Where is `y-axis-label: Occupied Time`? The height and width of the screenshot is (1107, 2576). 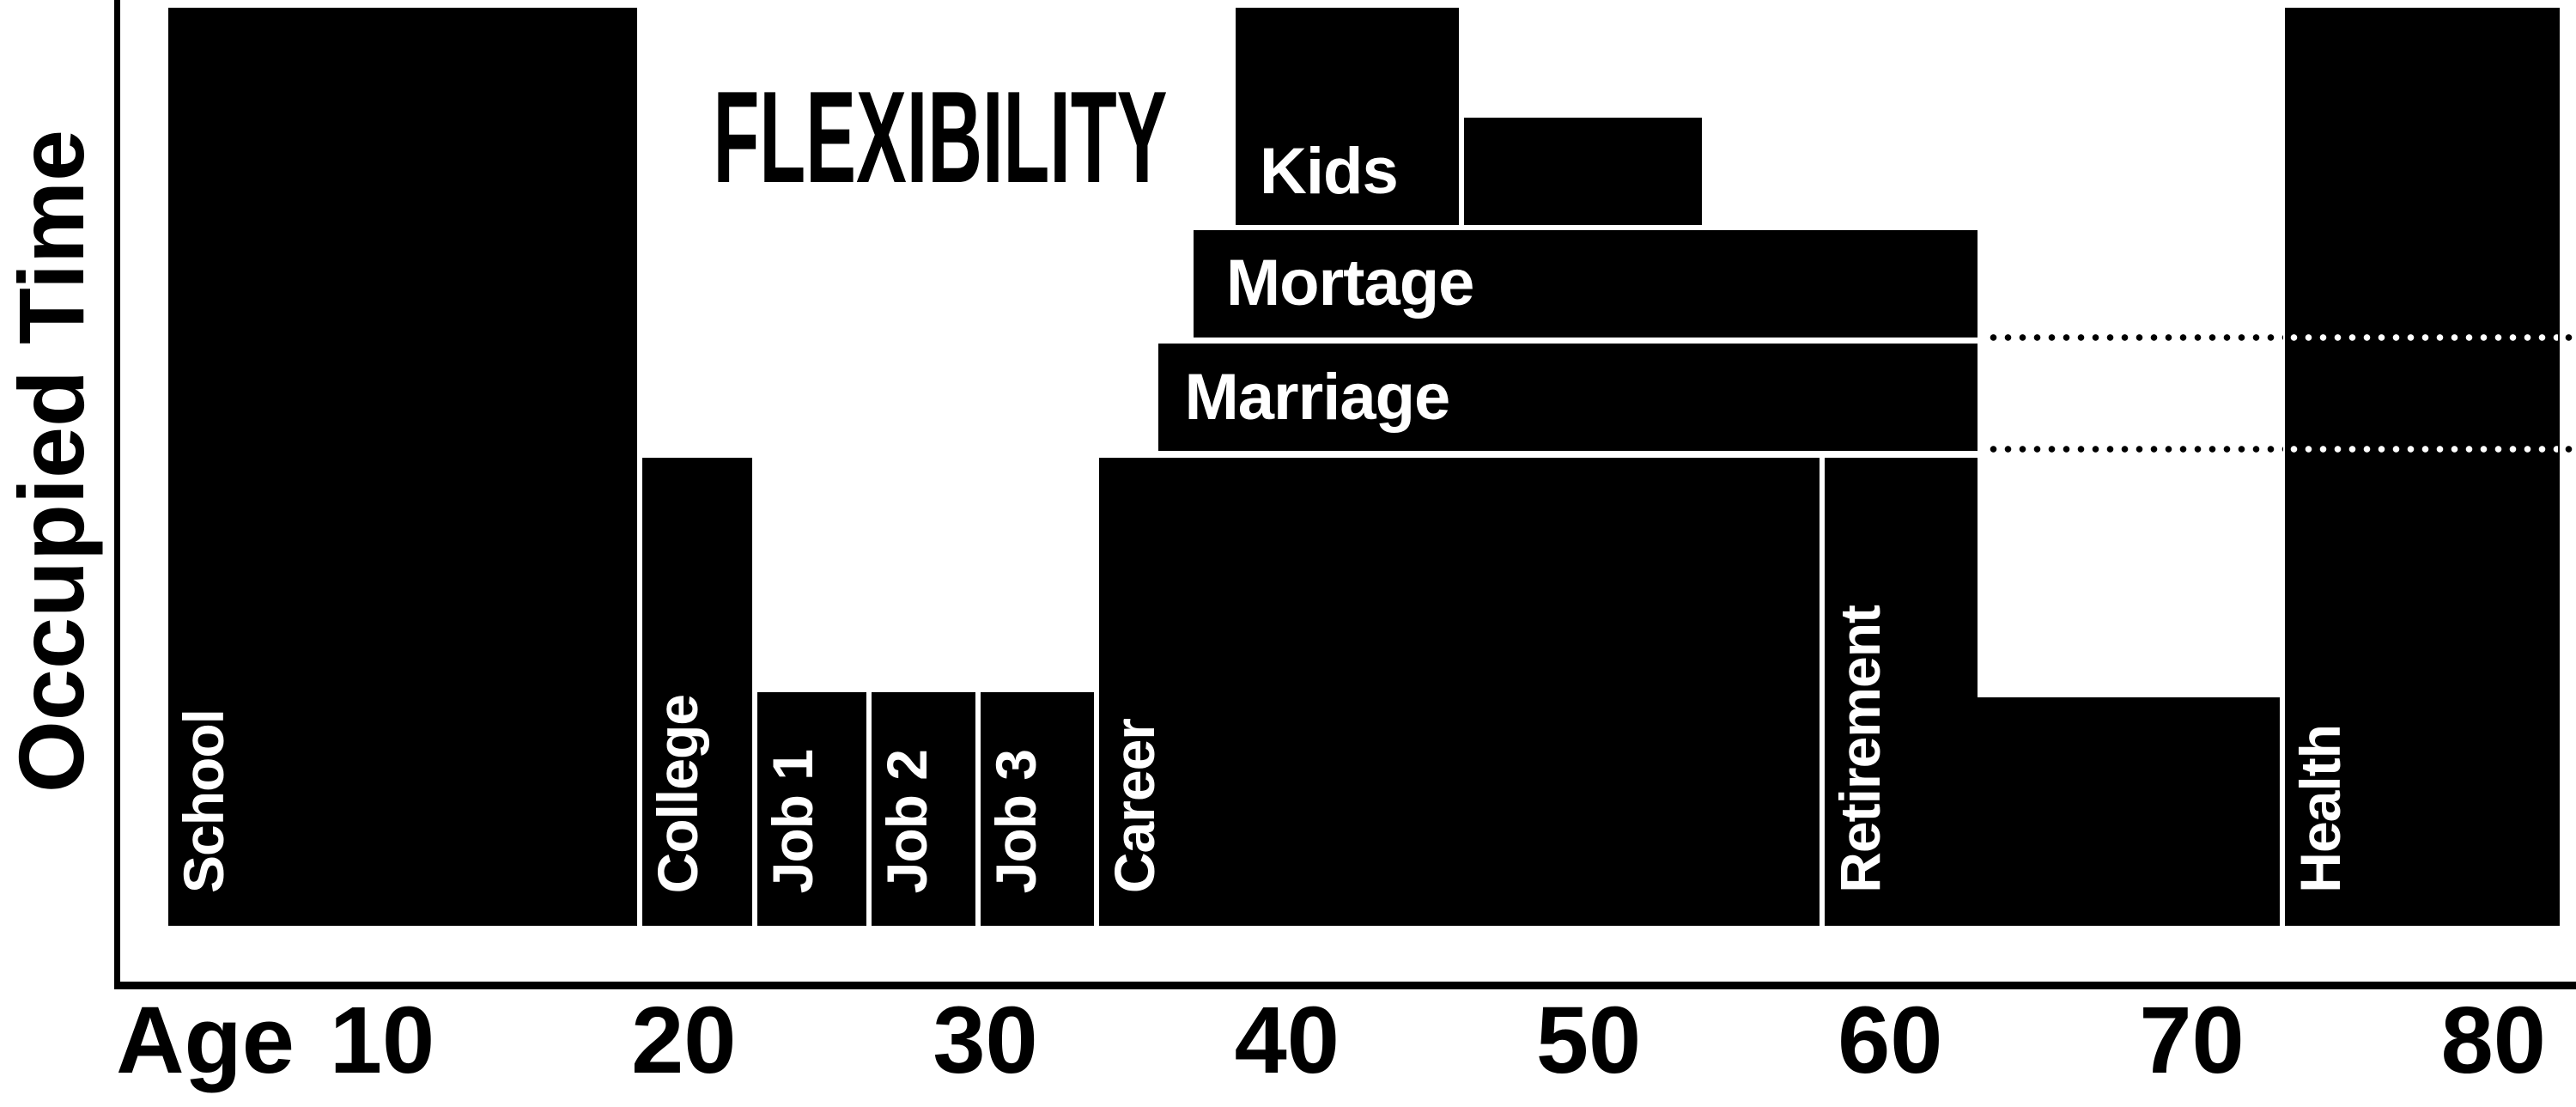
y-axis-label: Occupied Time is located at coordinates (52, 462).